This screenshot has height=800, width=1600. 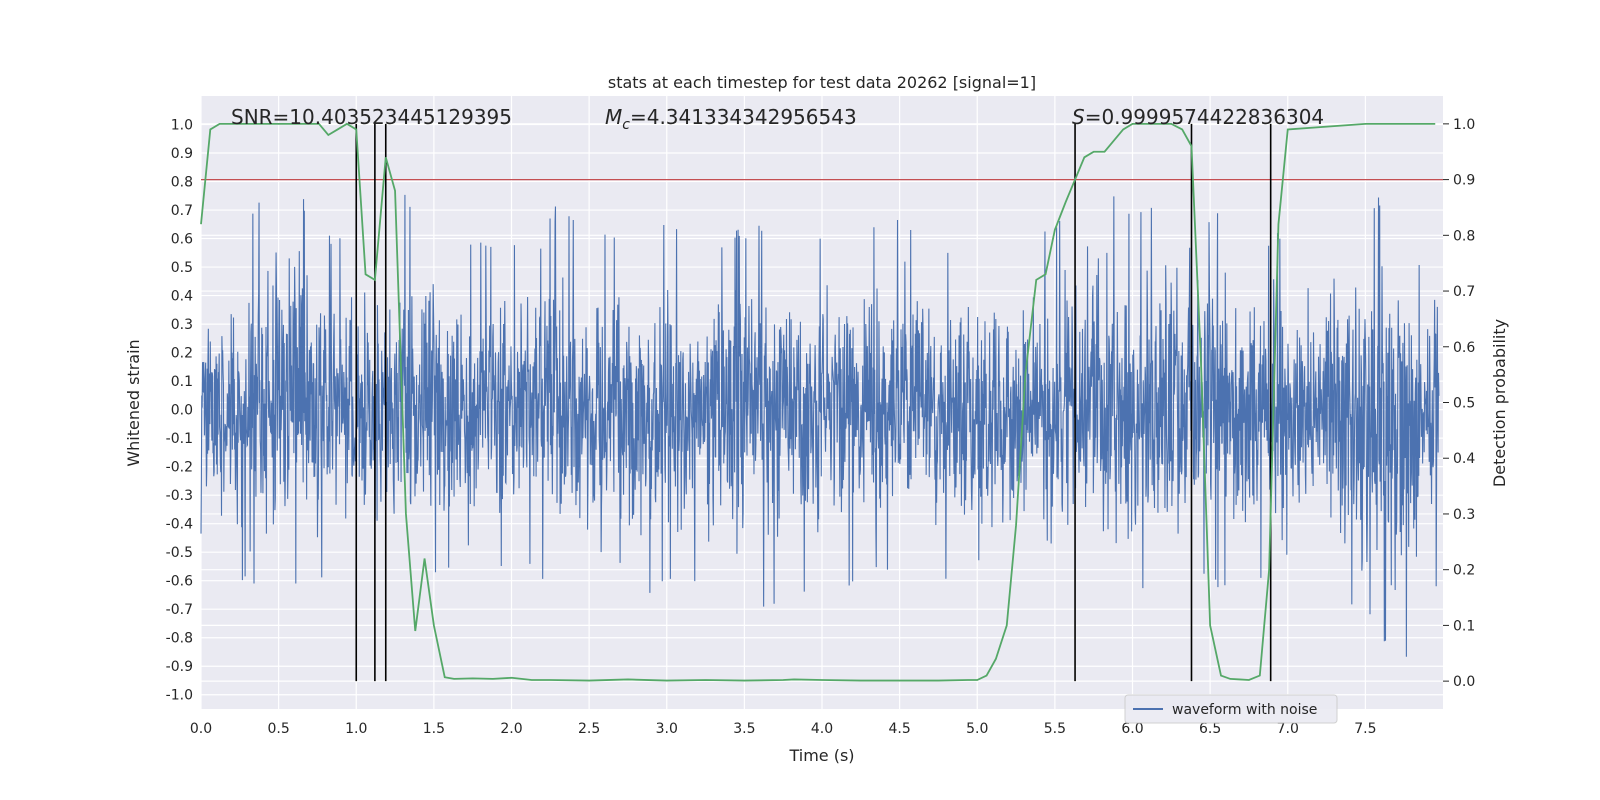 I want to click on x-tick-label: 6.5, so click(x=1210, y=729).